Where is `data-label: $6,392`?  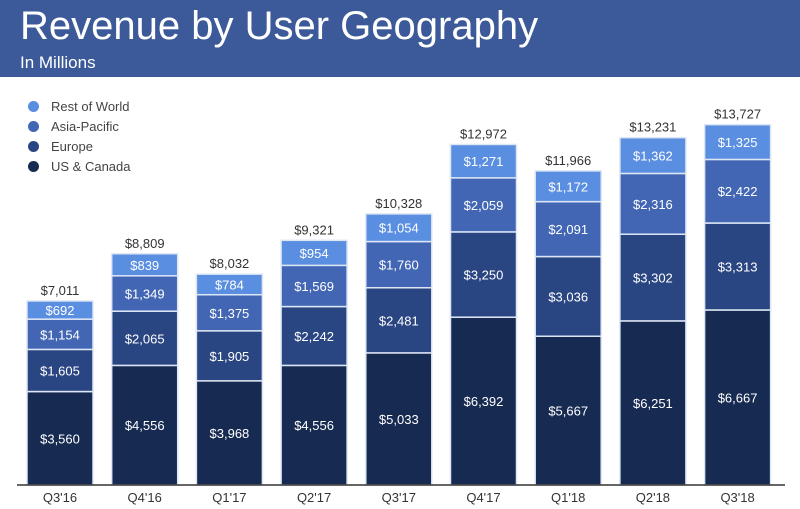
data-label: $6,392 is located at coordinates (484, 401).